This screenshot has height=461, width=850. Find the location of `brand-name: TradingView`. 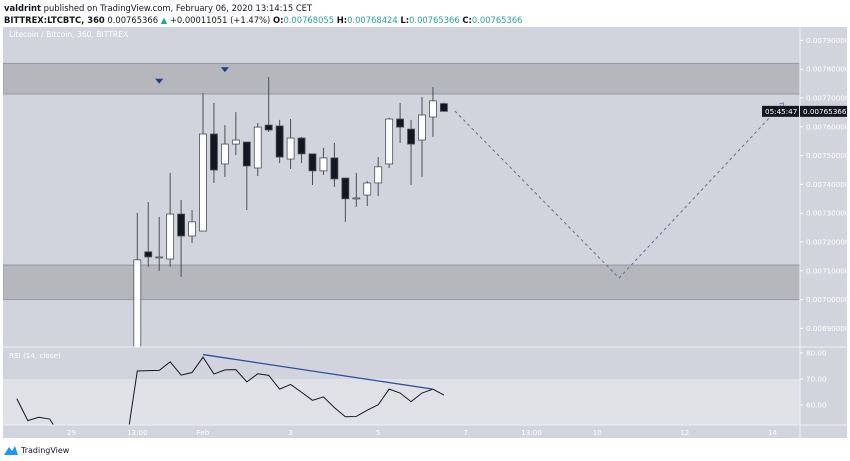

brand-name: TradingView is located at coordinates (45, 450).